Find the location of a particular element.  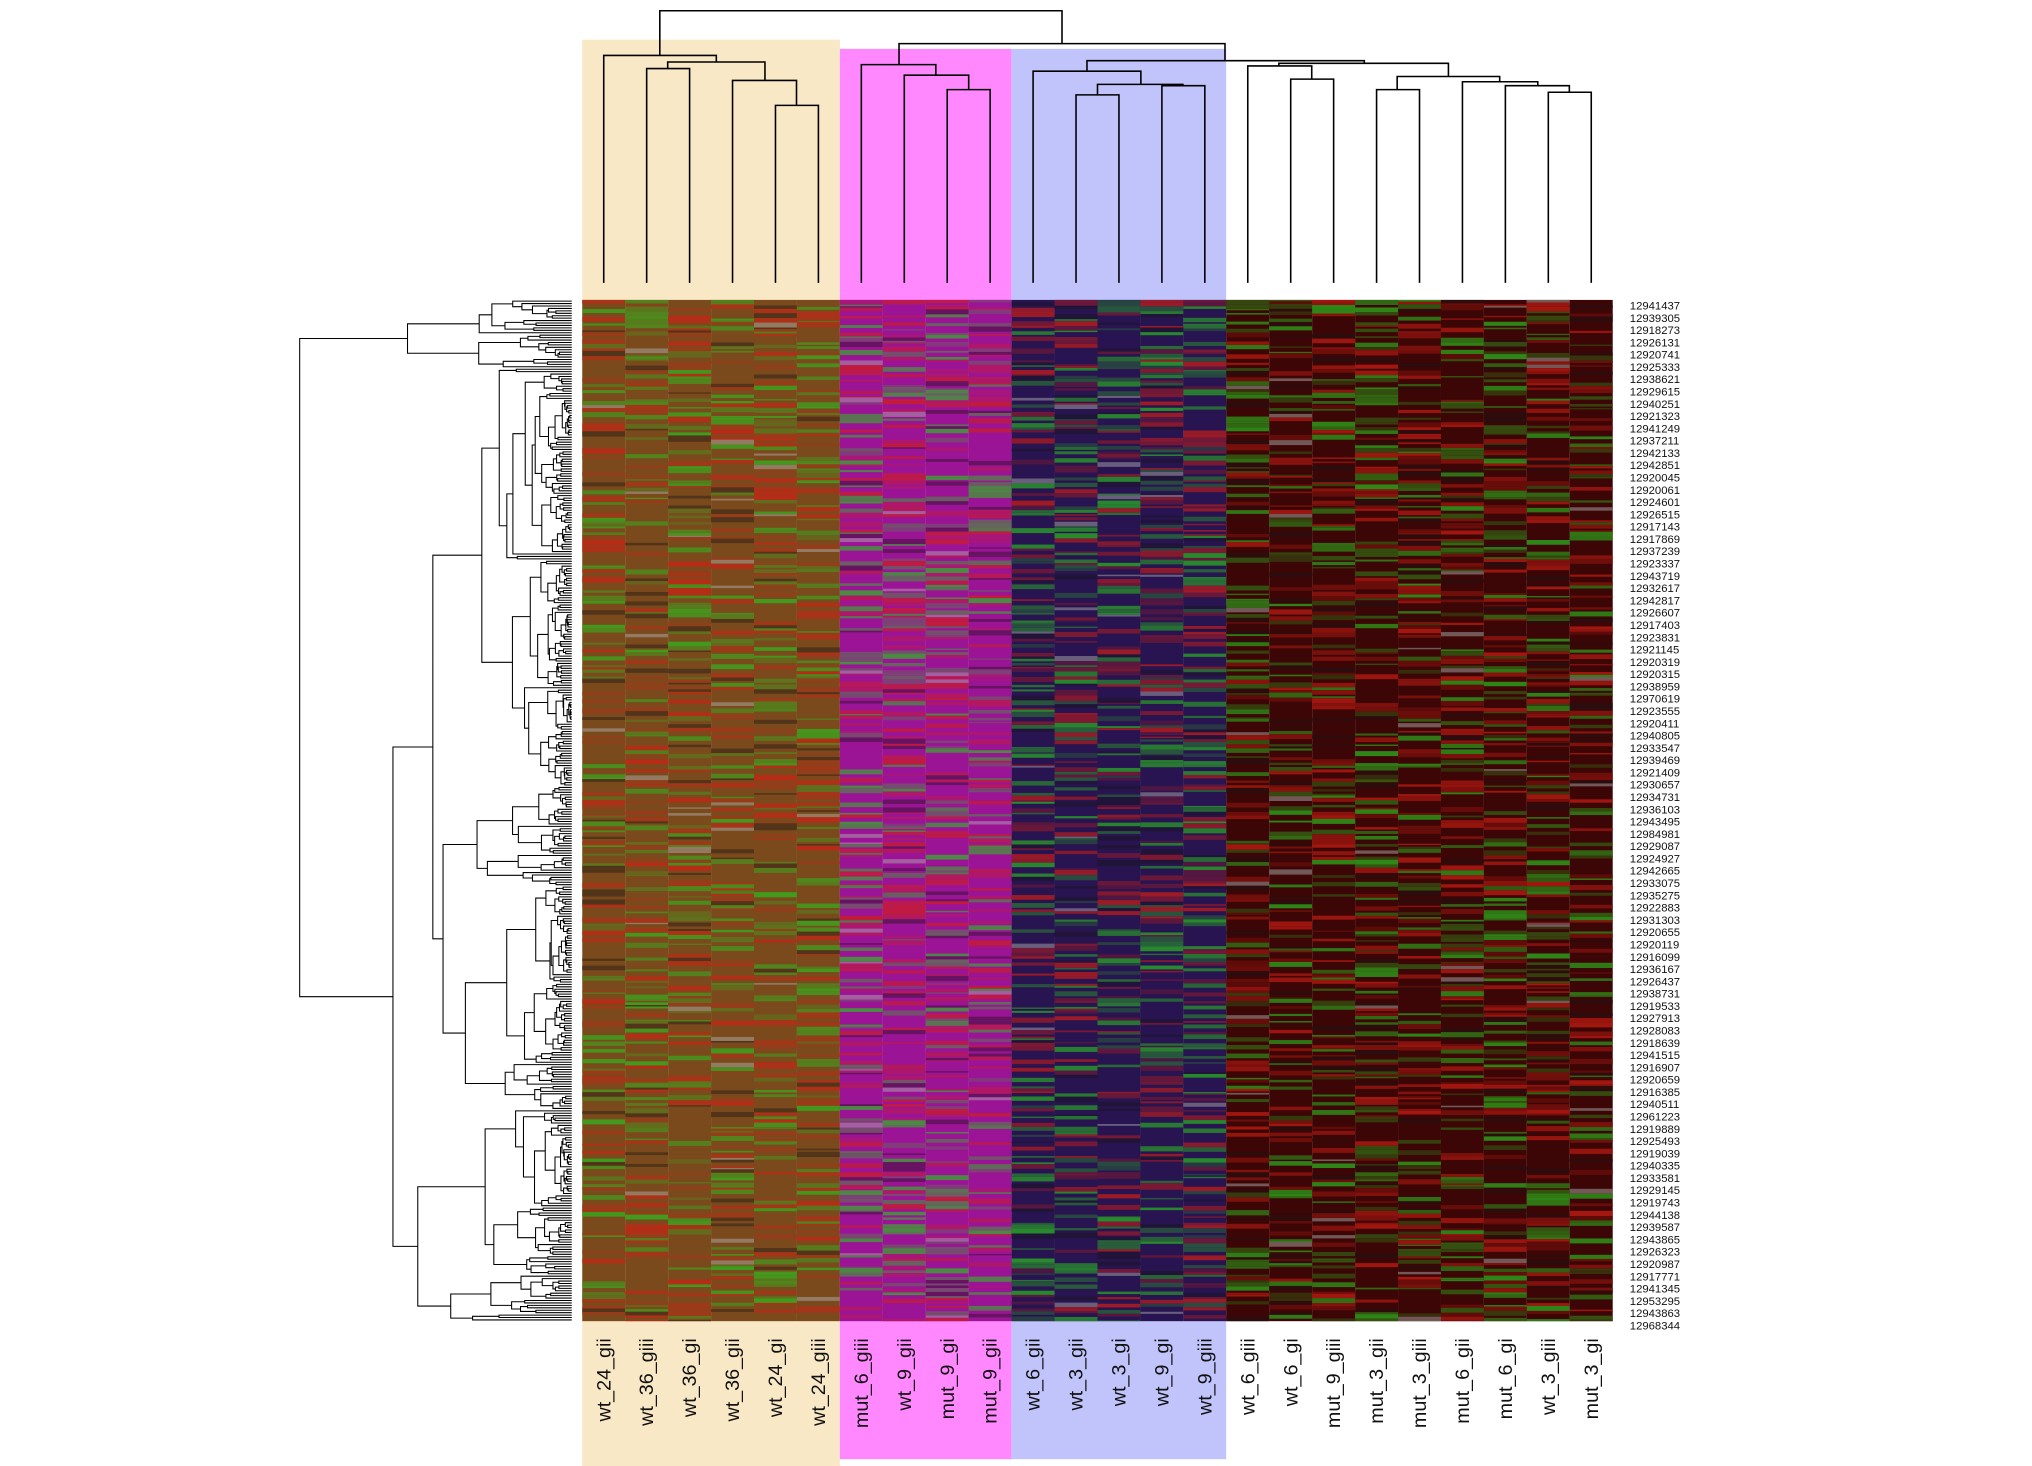

row-label: 12938621 is located at coordinates (1655, 380).